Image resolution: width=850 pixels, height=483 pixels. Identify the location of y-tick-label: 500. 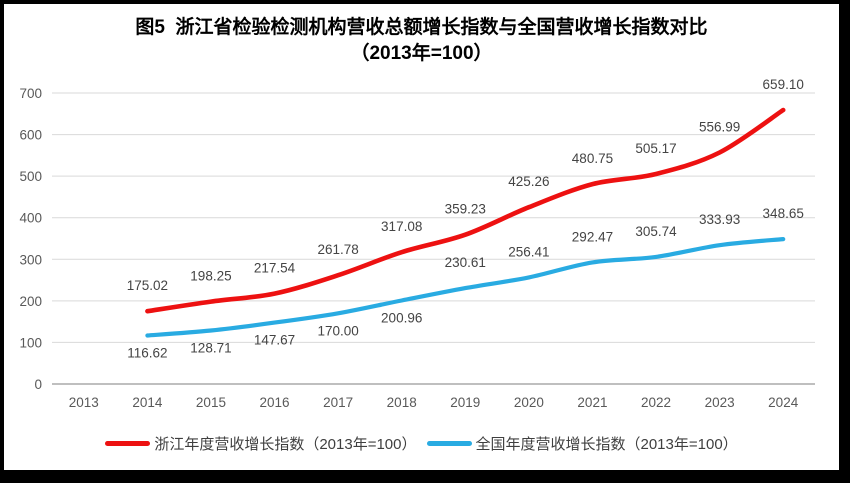
(30, 176).